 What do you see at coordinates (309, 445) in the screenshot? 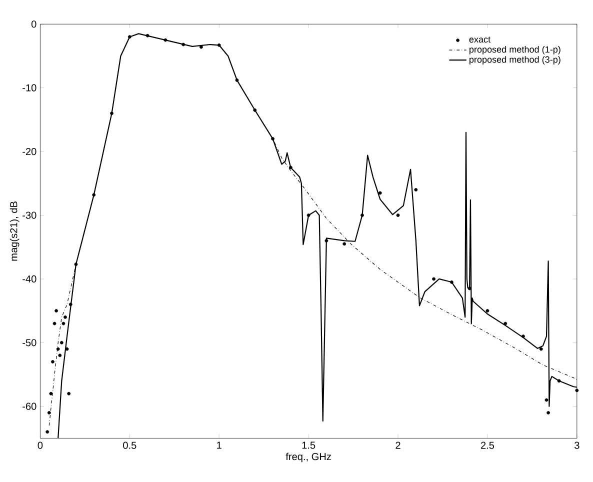
I see `x-tick-label: 1.5` at bounding box center [309, 445].